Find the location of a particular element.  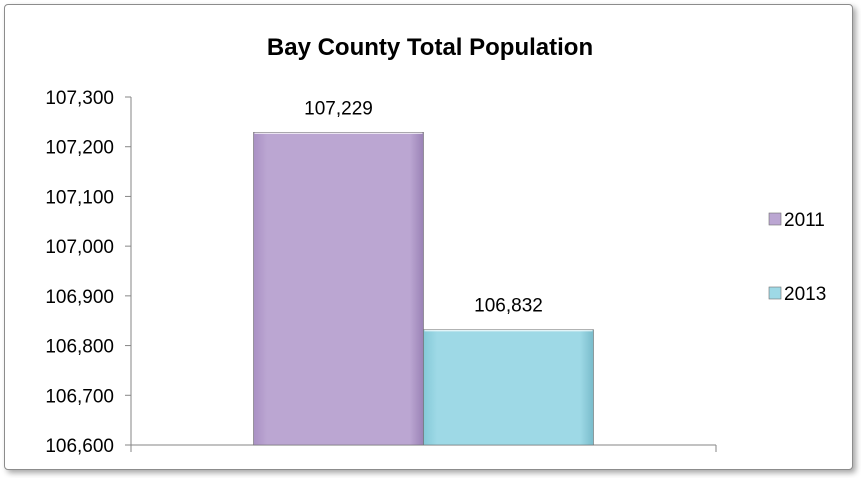

legend-swatch-2011 is located at coordinates (775, 219).